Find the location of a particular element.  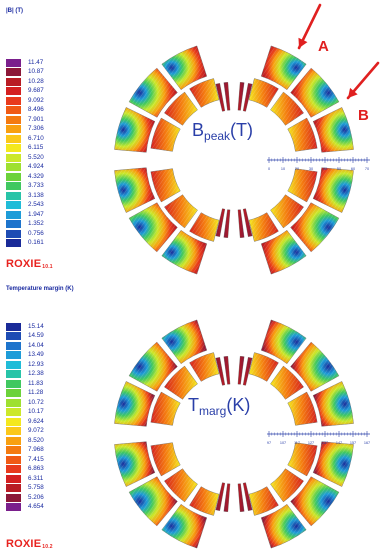

axis-tick-label: 30 is located at coordinates (311, 169).